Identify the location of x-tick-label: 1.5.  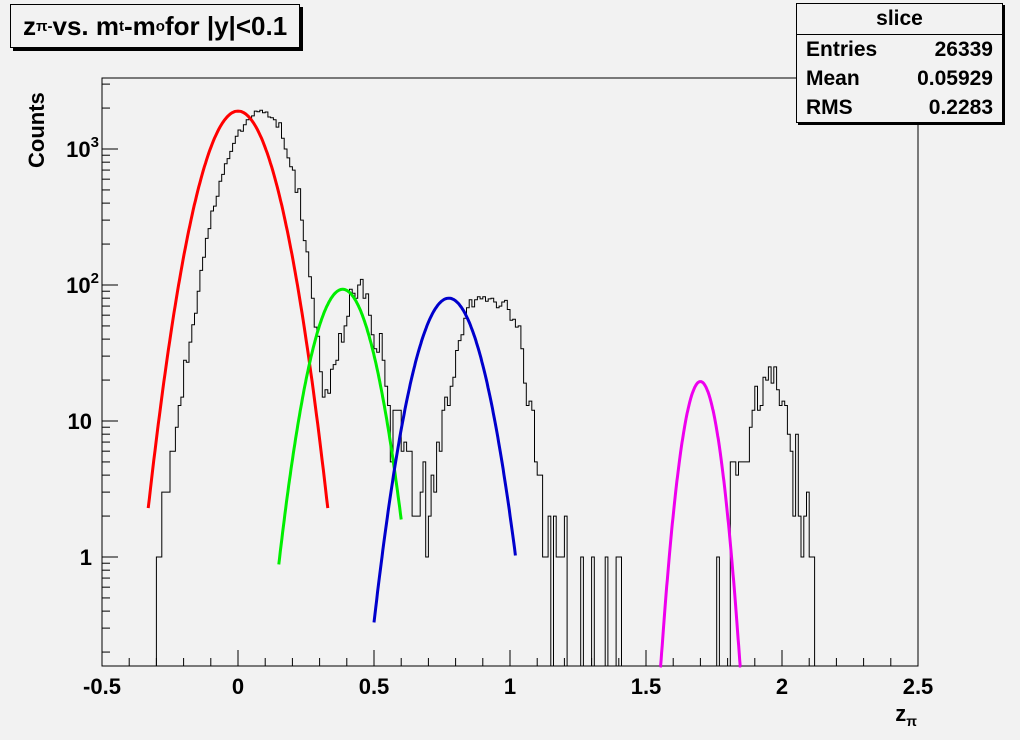
(646, 686).